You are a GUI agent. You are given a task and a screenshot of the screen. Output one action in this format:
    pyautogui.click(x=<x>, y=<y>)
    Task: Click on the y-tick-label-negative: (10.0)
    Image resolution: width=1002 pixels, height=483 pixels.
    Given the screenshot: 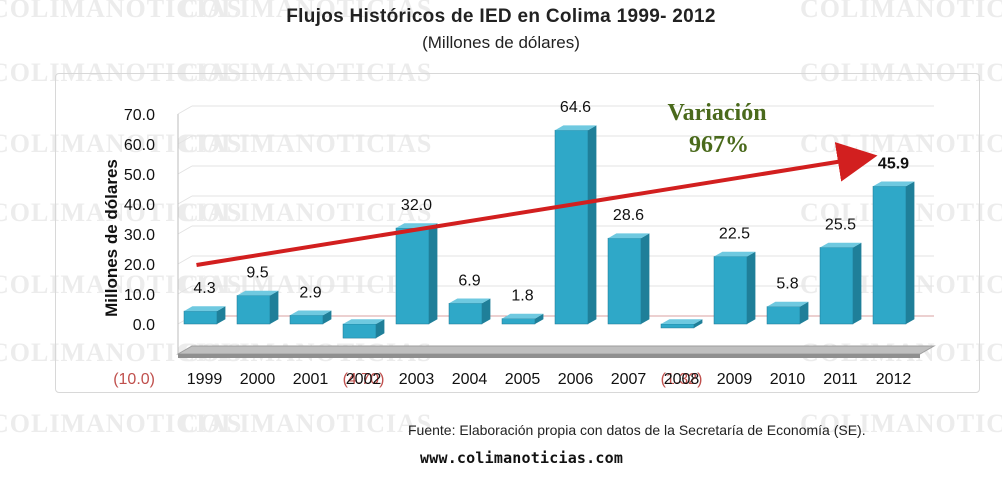 What is the action you would take?
    pyautogui.click(x=134, y=379)
    